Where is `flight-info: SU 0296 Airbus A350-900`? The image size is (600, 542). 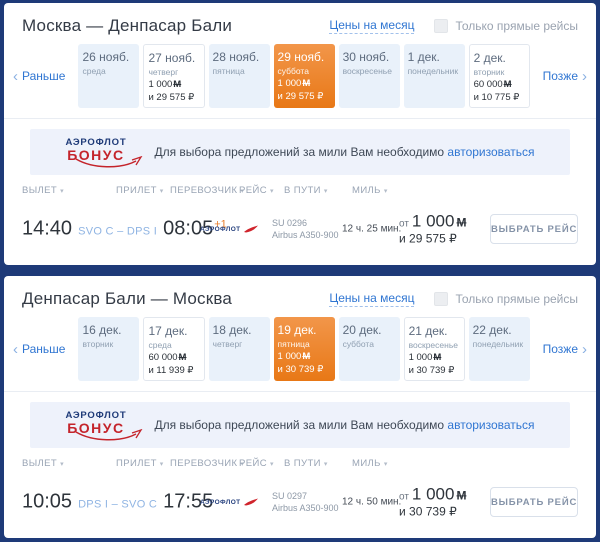
flight-info: SU 0296 Airbus A350-900 is located at coordinates (305, 229).